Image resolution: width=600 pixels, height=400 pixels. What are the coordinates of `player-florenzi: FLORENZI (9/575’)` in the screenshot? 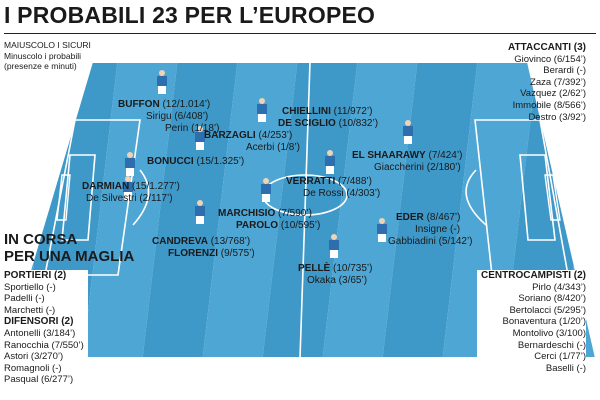 It's located at (211, 253).